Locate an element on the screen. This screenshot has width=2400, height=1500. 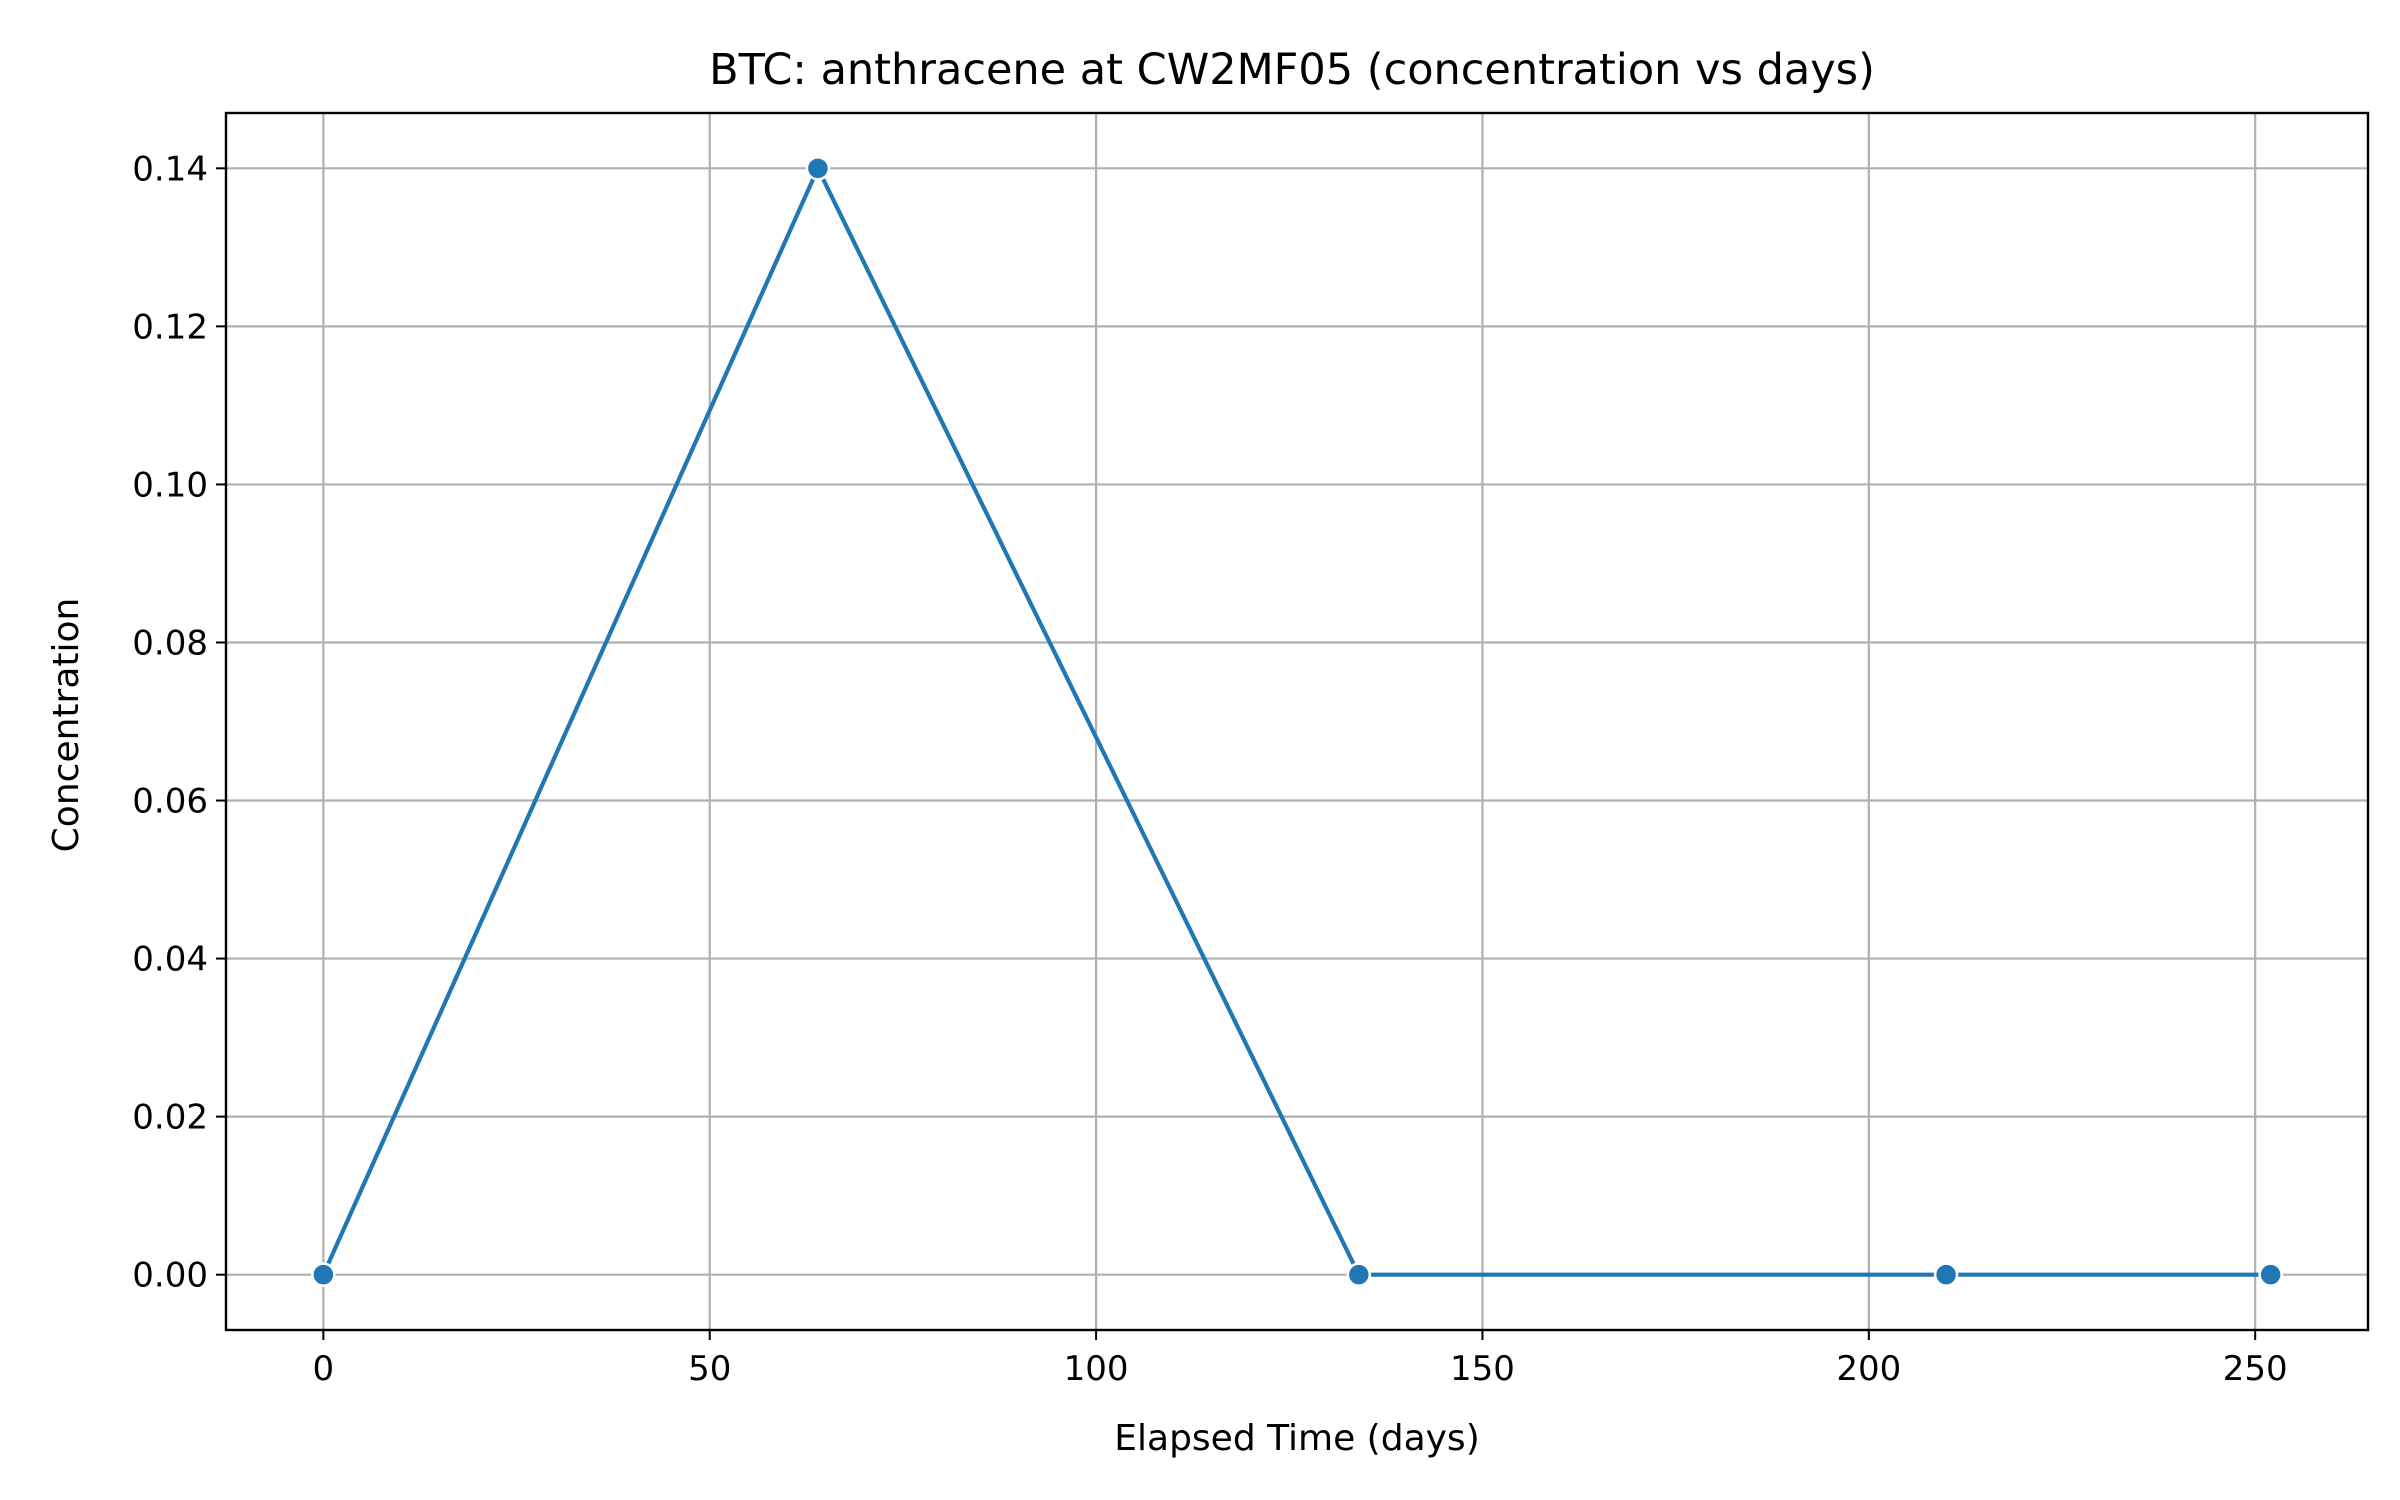
x-tick-label-4: 200 is located at coordinates (1868, 1369).